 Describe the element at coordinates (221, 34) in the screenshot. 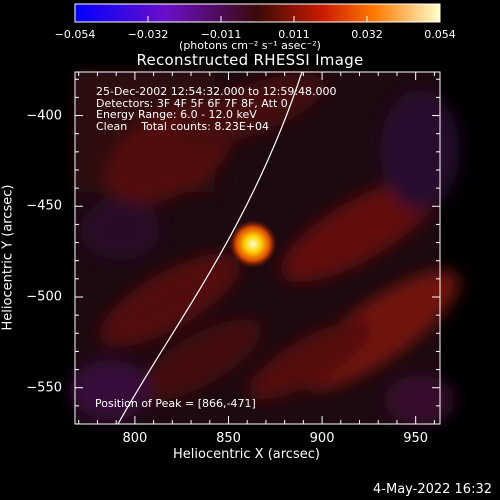

I see `colorbar-tick: −0.011` at that location.